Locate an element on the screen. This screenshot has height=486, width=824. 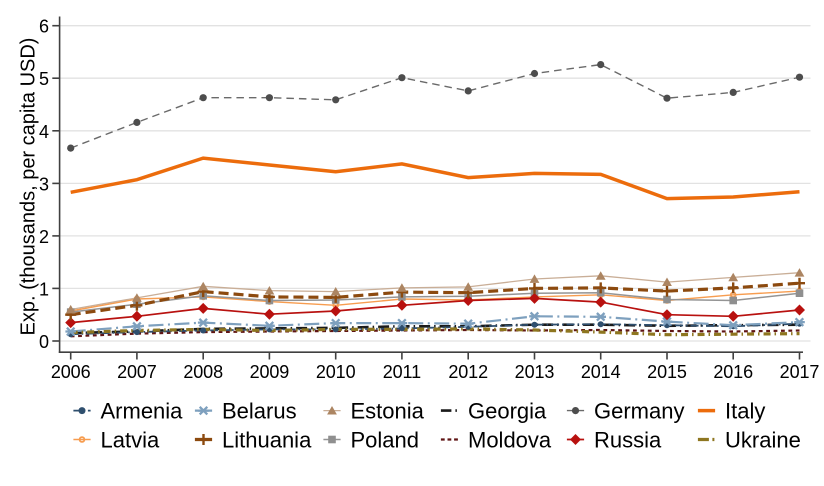
svg-text: 1 is located at coordinates (44, 289).